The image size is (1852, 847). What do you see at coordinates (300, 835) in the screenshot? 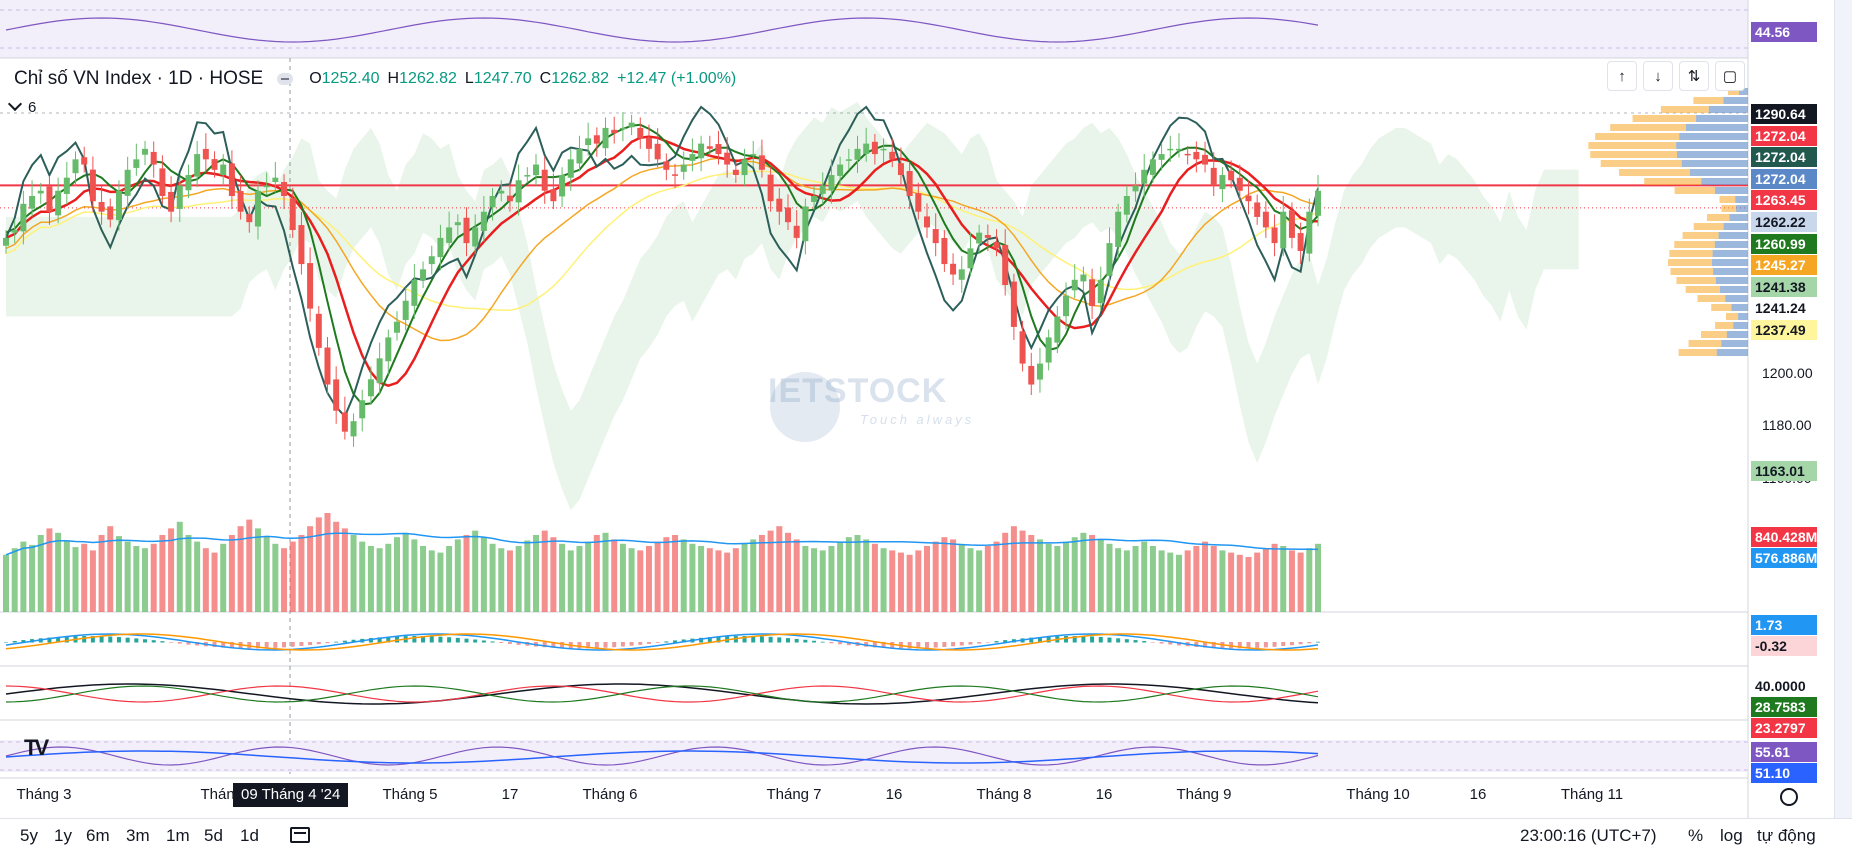
I see `calendar-icon` at bounding box center [300, 835].